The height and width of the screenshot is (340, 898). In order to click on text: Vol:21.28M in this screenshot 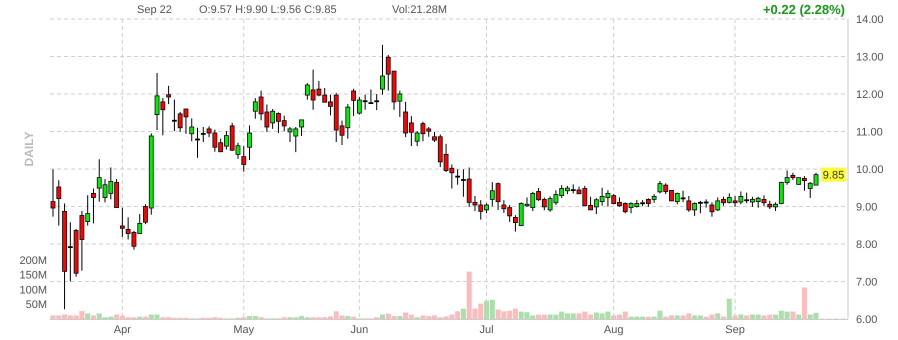, I will do `click(420, 10)`.